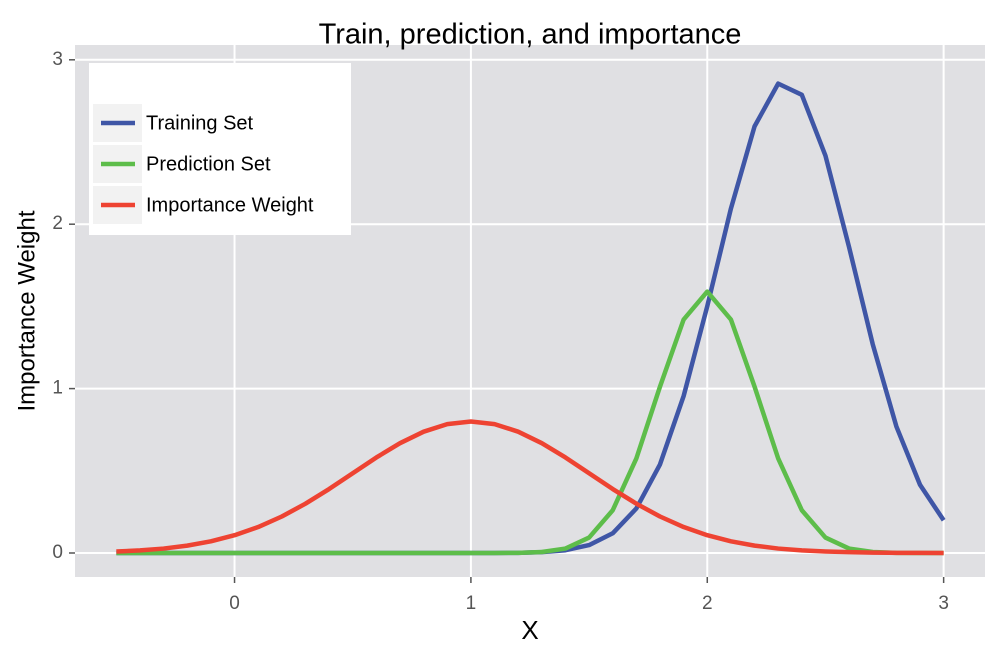 This screenshot has height=654, width=1000. I want to click on y-tick-label: 3, so click(57, 59).